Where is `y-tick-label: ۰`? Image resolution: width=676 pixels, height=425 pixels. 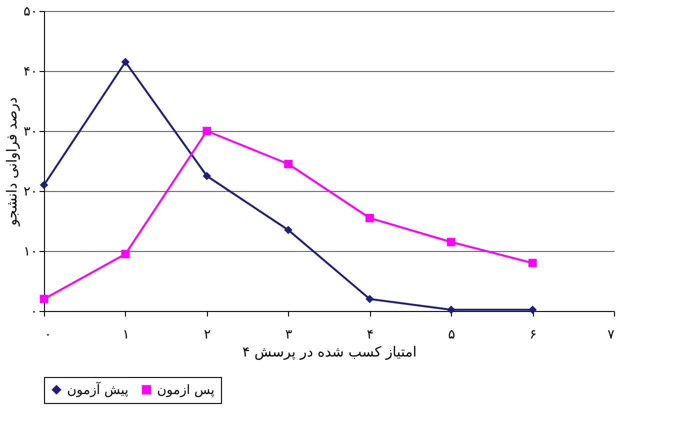
y-tick-label: ۰ is located at coordinates (34, 312).